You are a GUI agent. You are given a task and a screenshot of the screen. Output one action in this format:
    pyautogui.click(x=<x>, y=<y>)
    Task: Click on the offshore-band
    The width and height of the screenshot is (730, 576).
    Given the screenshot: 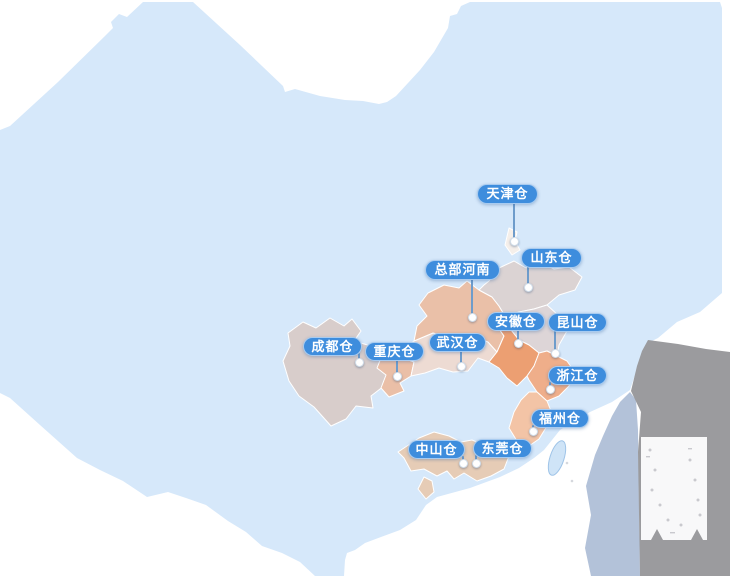 What is the action you would take?
    pyautogui.click(x=612, y=484)
    